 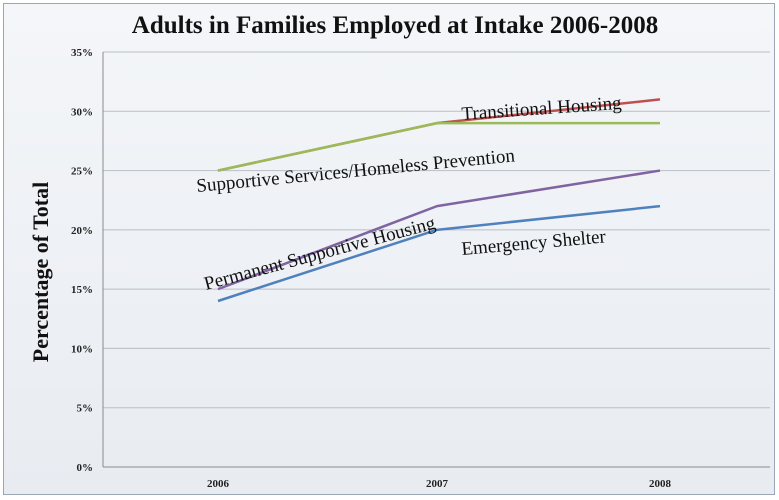 I want to click on series-line-permanent-supportive-housing, so click(x=439, y=230).